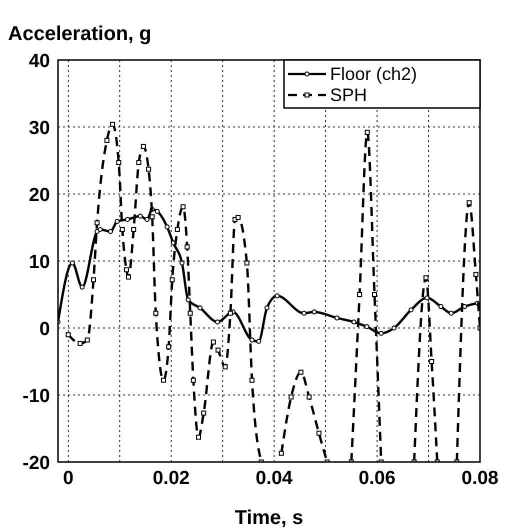 Image resolution: width=508 pixels, height=530 pixels. I want to click on y-tick-label: 10, so click(39, 262).